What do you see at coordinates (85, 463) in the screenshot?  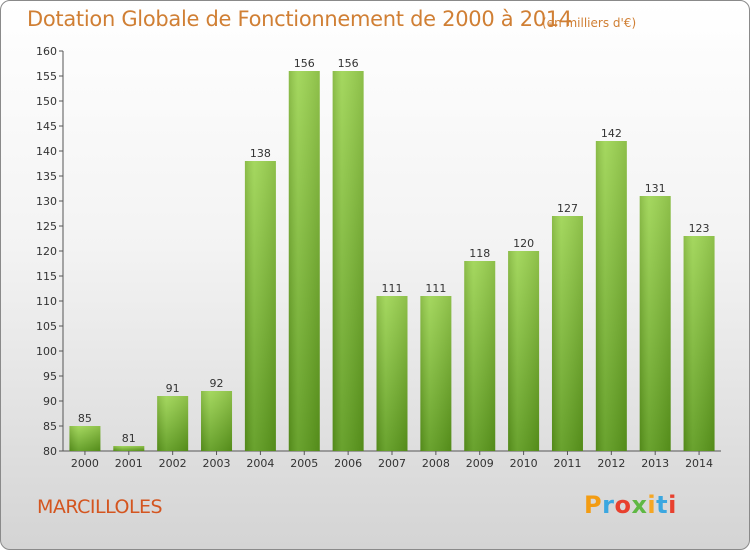 I see `x-tick-label: 2000` at bounding box center [85, 463].